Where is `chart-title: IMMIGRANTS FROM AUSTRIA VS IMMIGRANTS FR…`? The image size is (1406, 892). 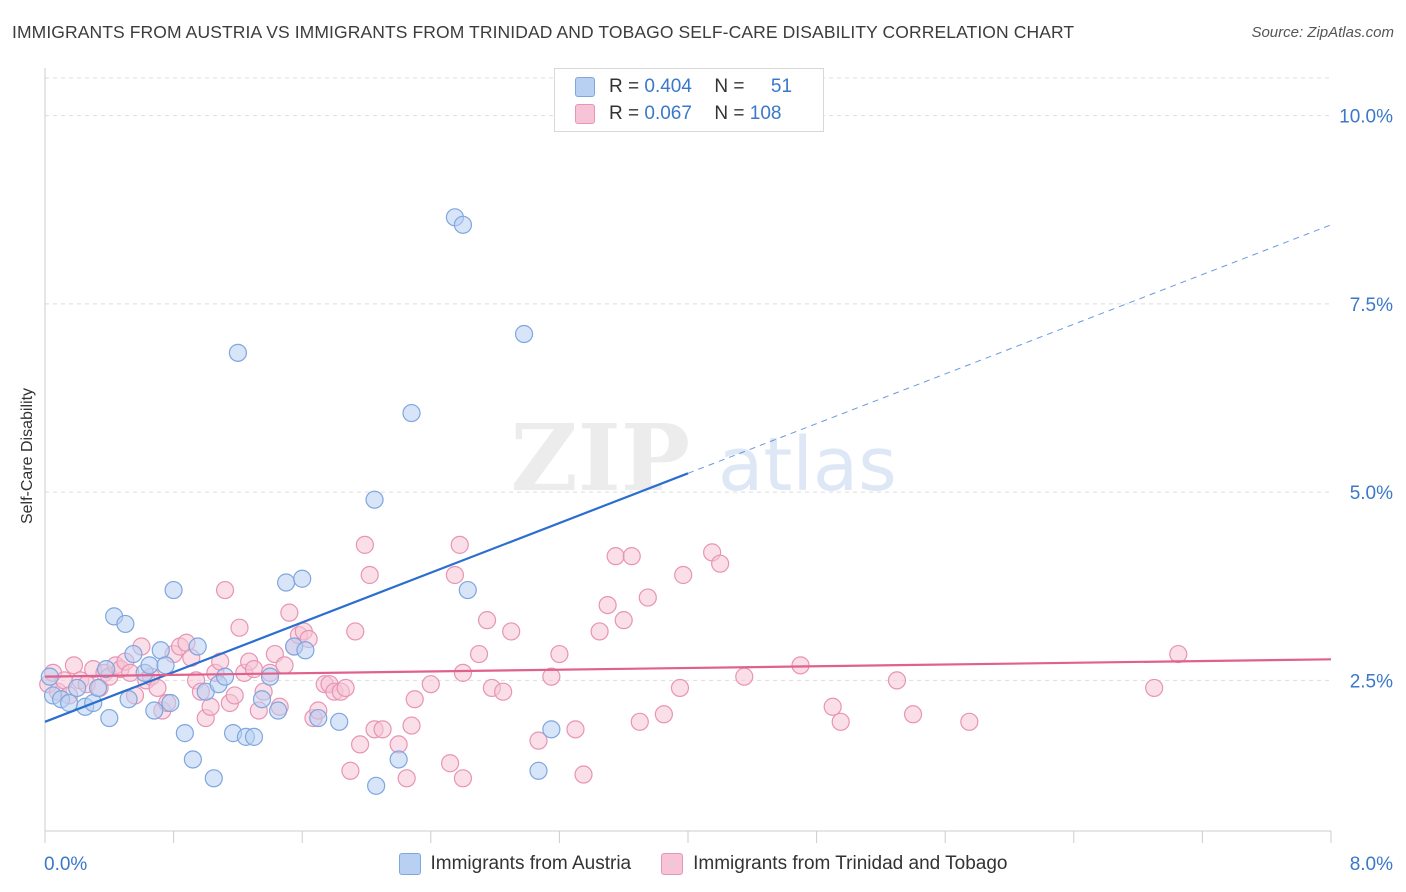
chart-title: IMMIGRANTS FROM AUSTRIA VS IMMIGRANTS FR… is located at coordinates (543, 32).